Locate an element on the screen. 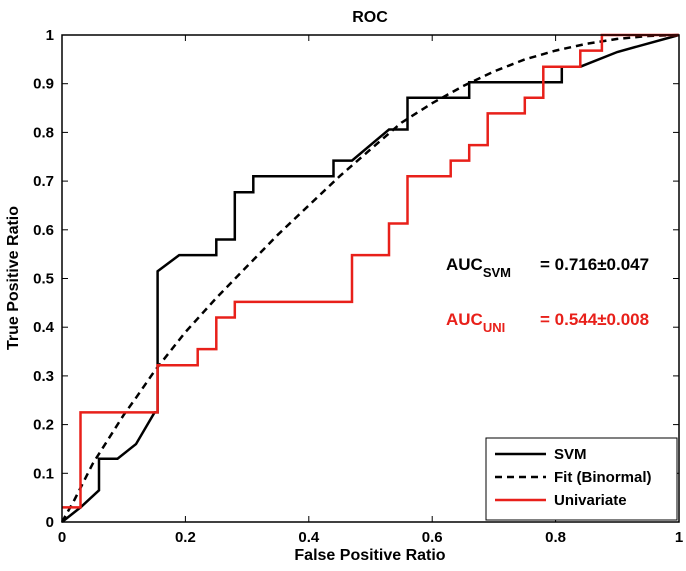 Image resolution: width=686 pixels, height=571 pixels. y-tick-label: 0.9 is located at coordinates (43, 84).